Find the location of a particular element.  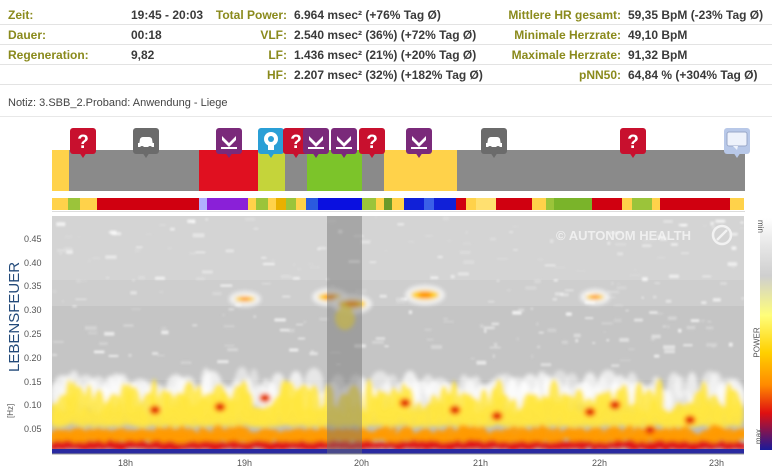

min-hr-value: 49,10 BpM is located at coordinates (658, 35).